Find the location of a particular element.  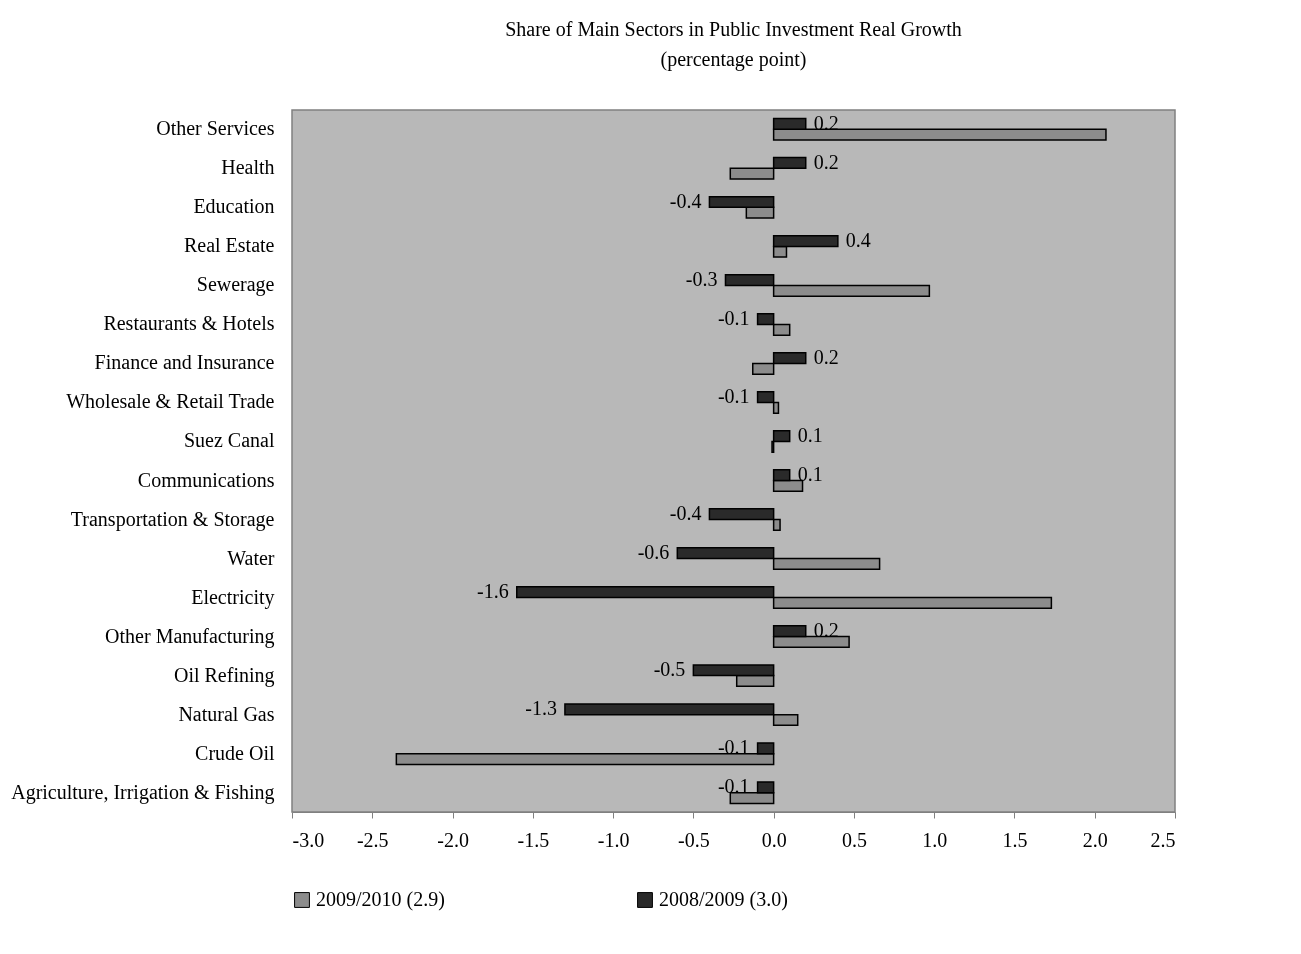

x-tick-label: -1.0 is located at coordinates (613, 839).